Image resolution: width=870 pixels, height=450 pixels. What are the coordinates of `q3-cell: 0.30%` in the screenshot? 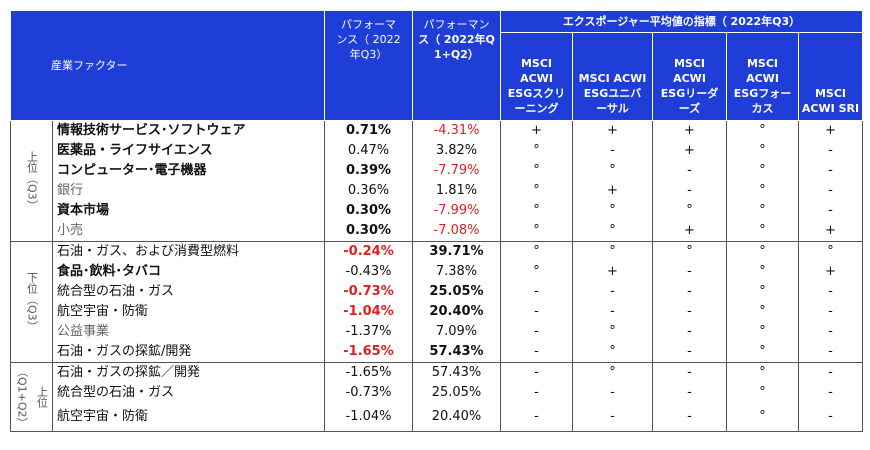 It's located at (368, 231).